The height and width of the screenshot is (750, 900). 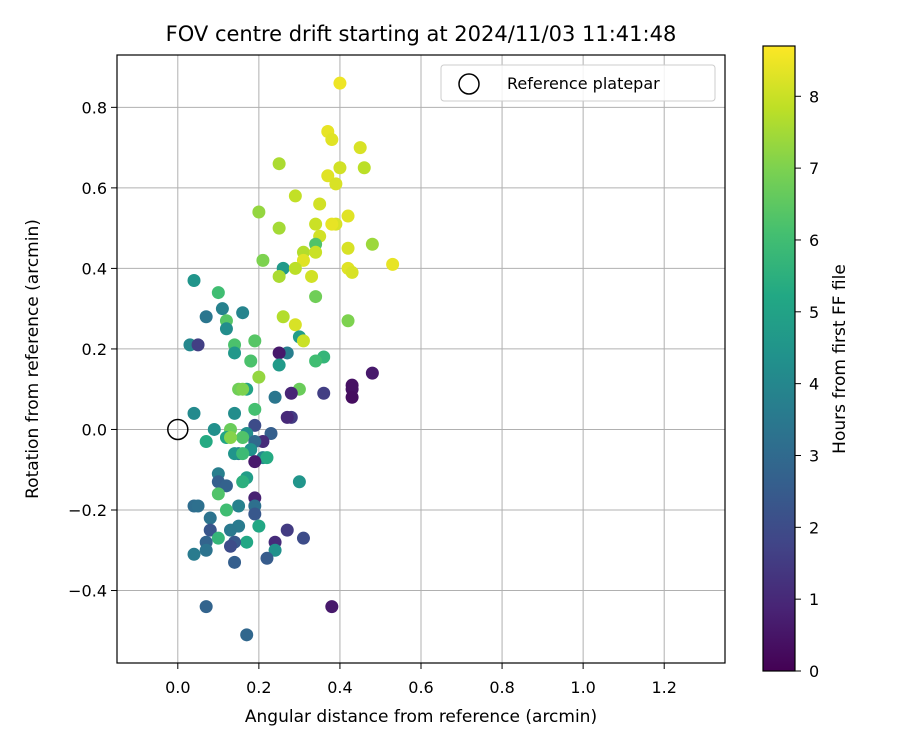 What do you see at coordinates (814, 527) in the screenshot?
I see `colorbar-tick-label: 2` at bounding box center [814, 527].